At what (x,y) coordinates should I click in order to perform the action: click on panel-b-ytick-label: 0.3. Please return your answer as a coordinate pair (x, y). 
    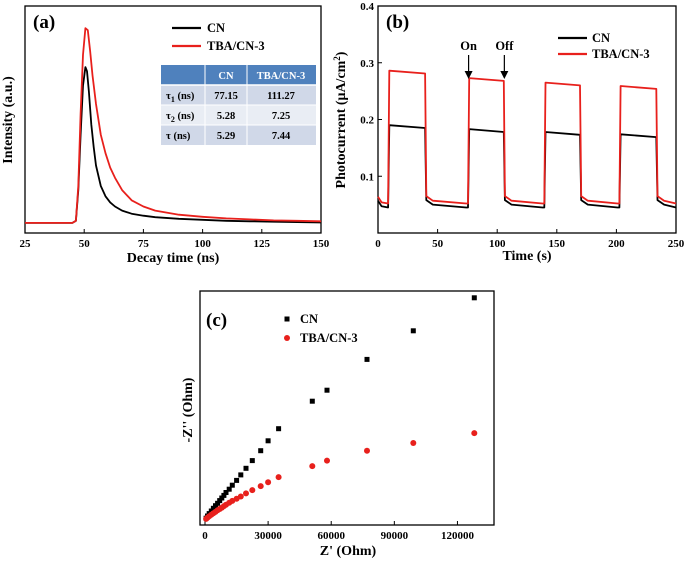
    Looking at the image, I should click on (367, 64).